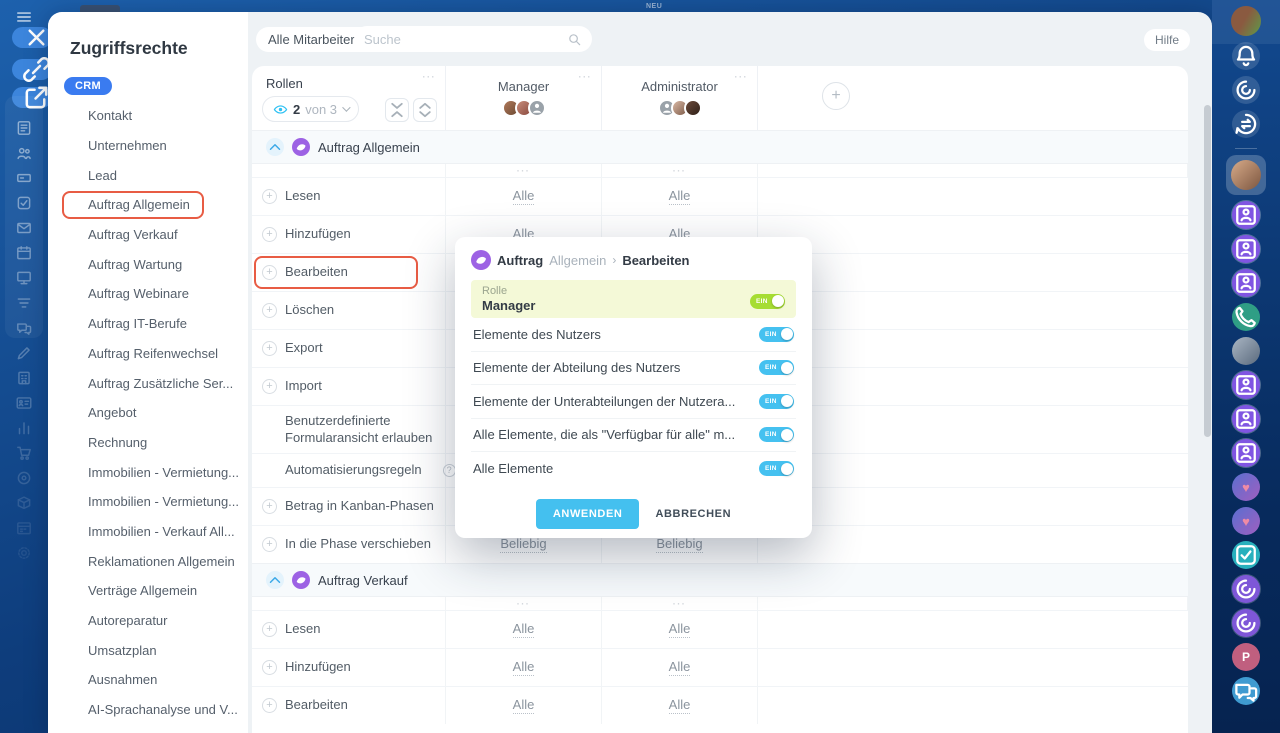 The height and width of the screenshot is (733, 1280). Describe the element at coordinates (24, 17) in the screenshot. I see `menu-icon` at that location.